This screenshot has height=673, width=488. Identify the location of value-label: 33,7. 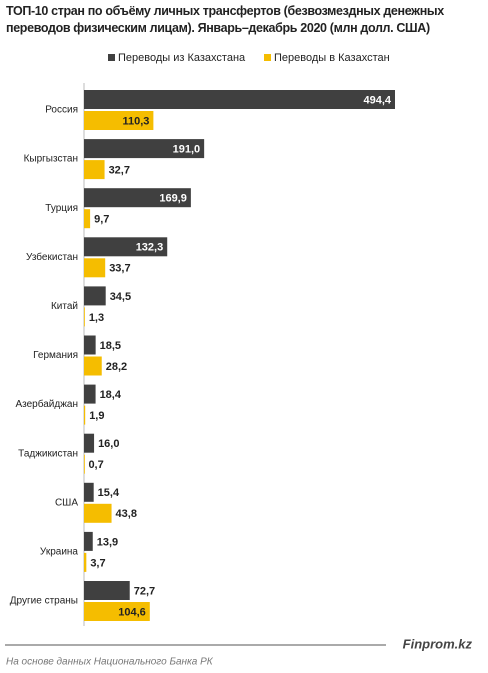
(119, 269).